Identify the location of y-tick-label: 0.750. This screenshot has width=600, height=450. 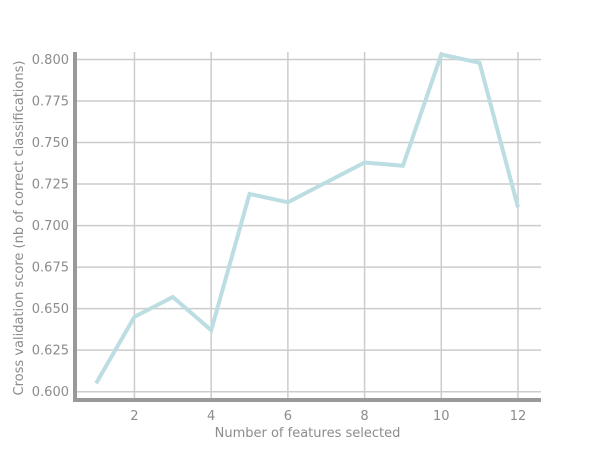
(50, 143).